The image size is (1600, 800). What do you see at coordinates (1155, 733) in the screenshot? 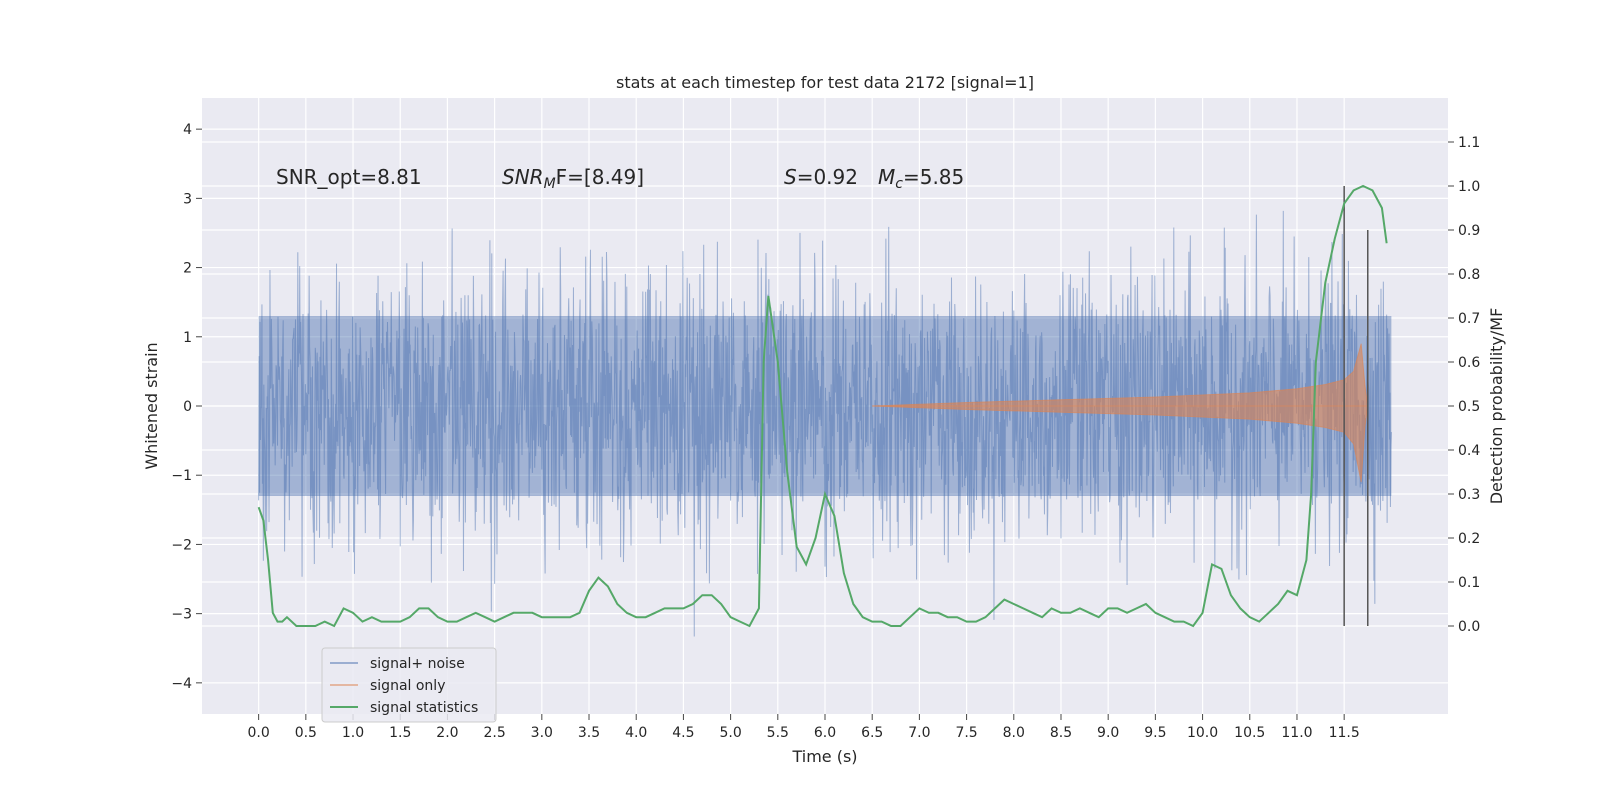
I see `x-tick-label: 9.5` at bounding box center [1155, 733].